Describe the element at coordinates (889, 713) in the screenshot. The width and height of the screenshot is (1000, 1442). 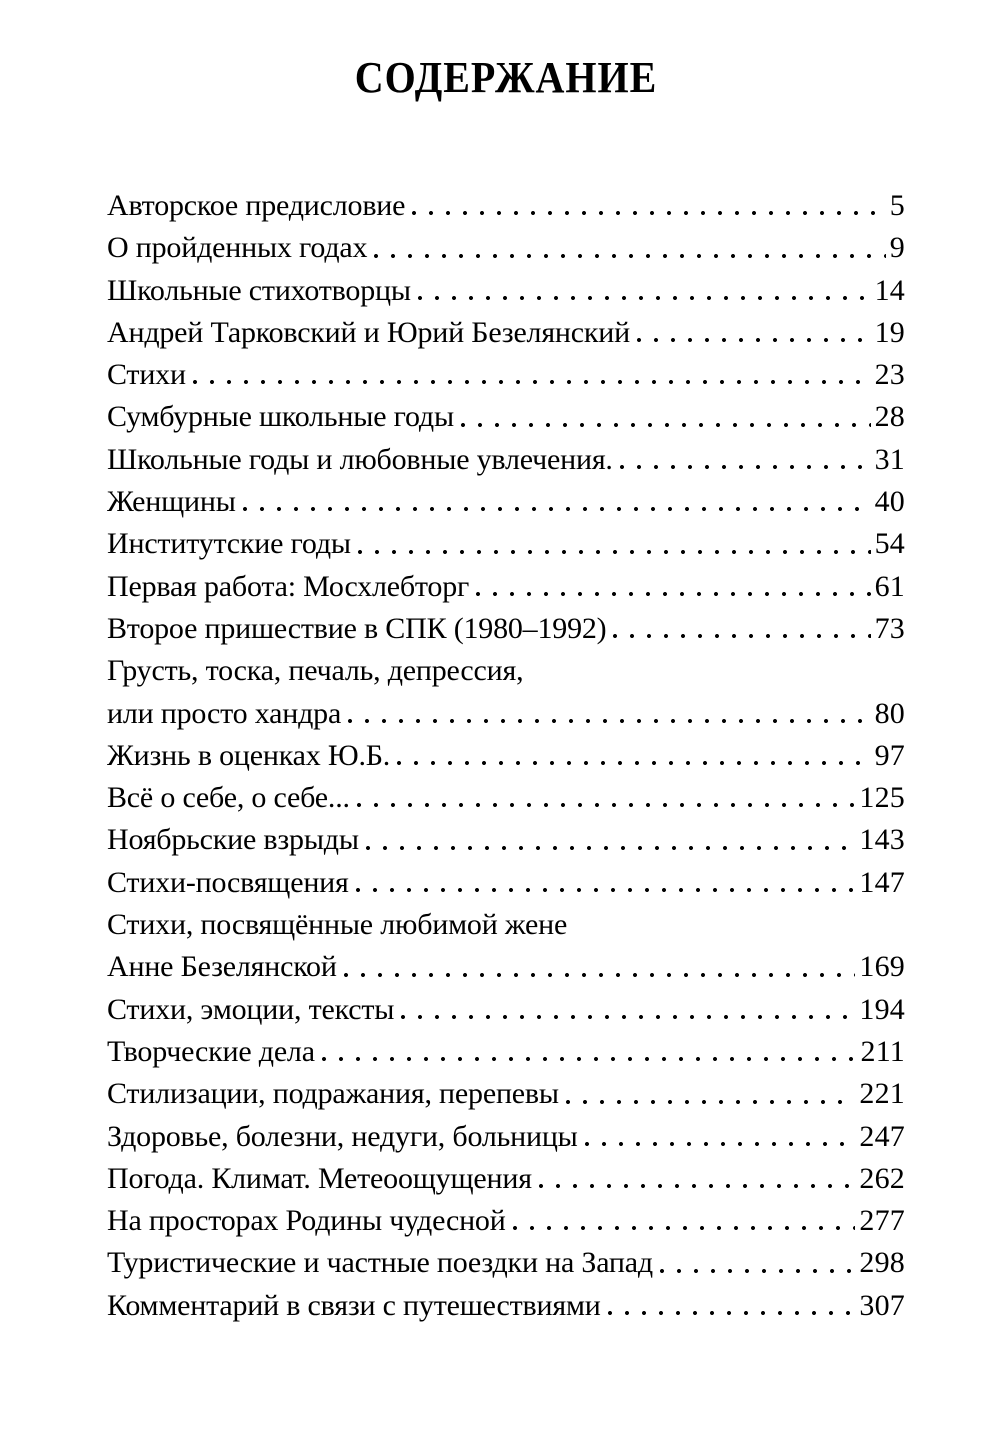
I see `toc-entry-page: 80` at that location.